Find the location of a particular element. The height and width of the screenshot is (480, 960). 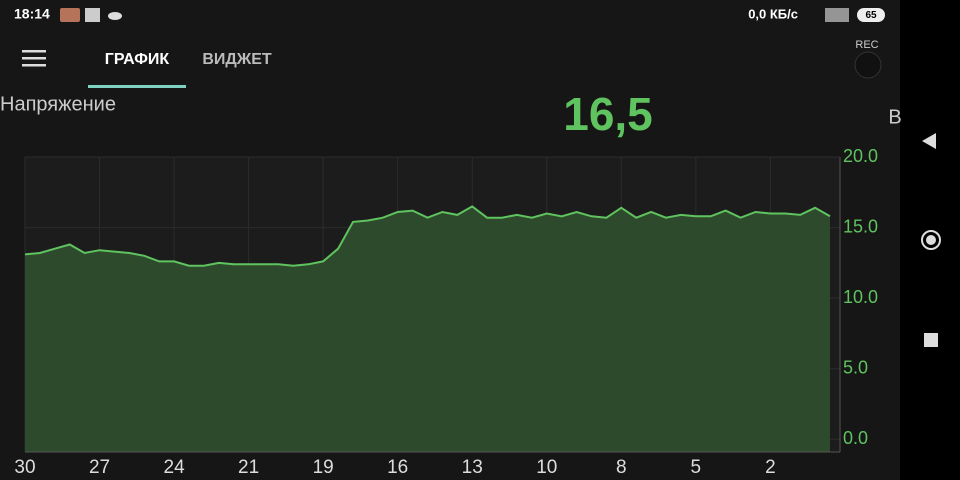

home-button-dot is located at coordinates (931, 240).